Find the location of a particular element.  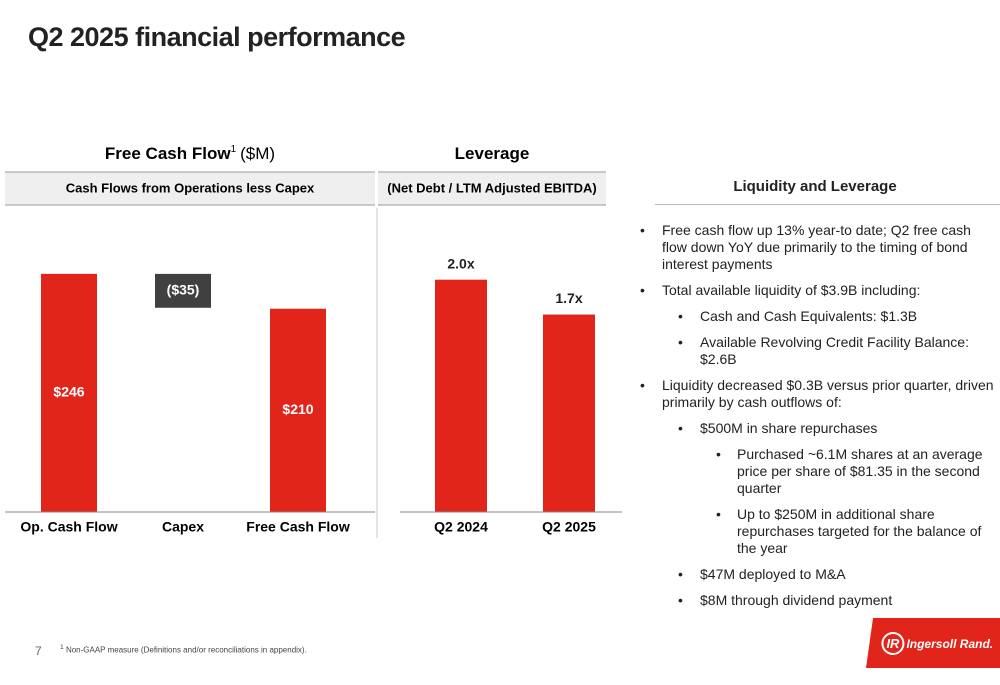

bullet-text: Cash and Cash Equivalents: $1.3B is located at coordinates (809, 316).